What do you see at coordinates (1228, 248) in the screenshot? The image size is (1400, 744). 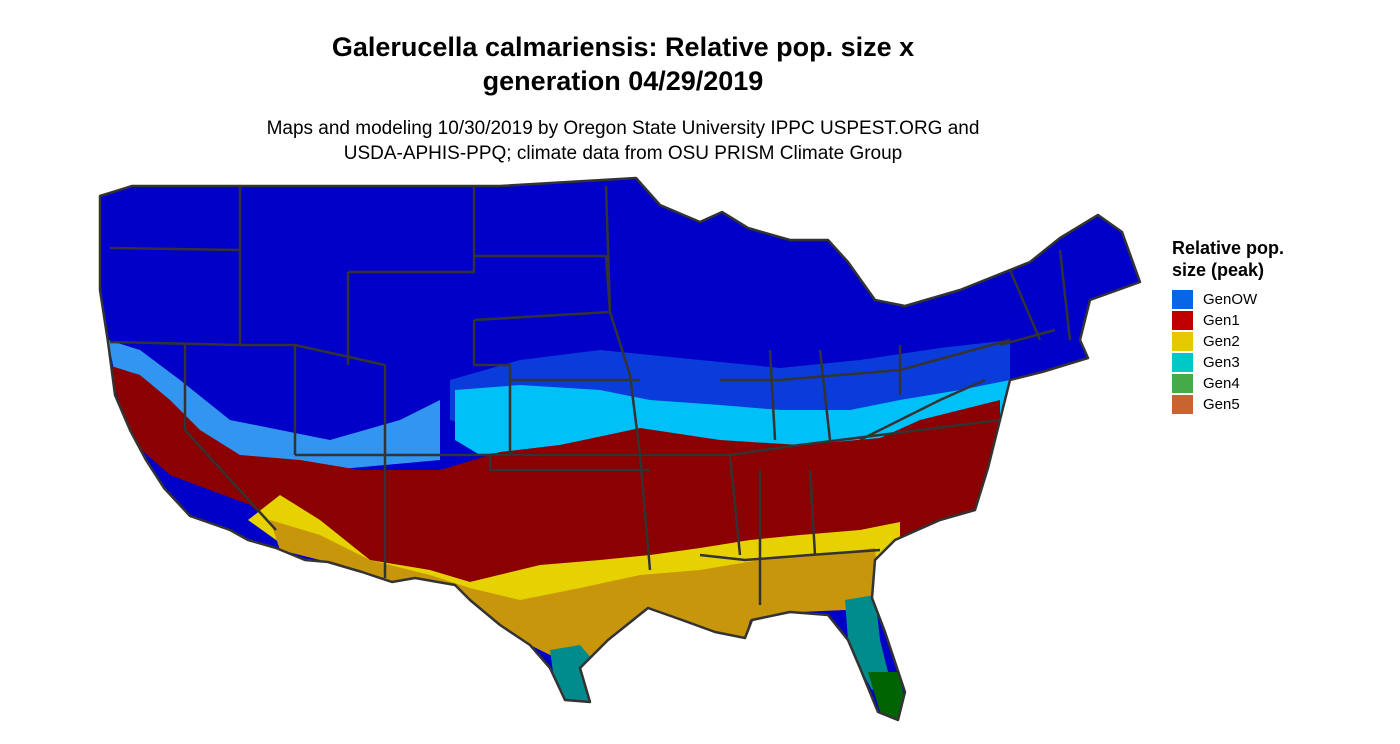 I see `legend-title-line-1: Relative pop.` at bounding box center [1228, 248].